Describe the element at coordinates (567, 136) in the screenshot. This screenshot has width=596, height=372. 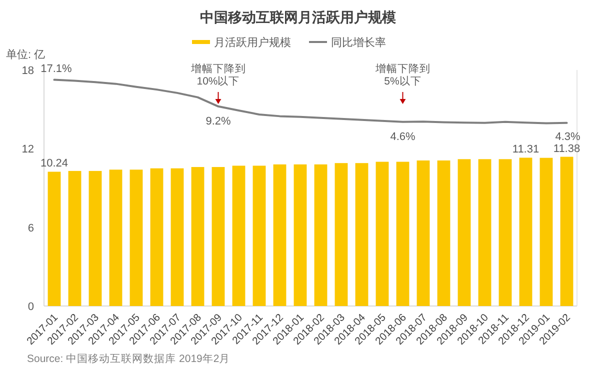
I see `data-label: 4.3%` at that location.